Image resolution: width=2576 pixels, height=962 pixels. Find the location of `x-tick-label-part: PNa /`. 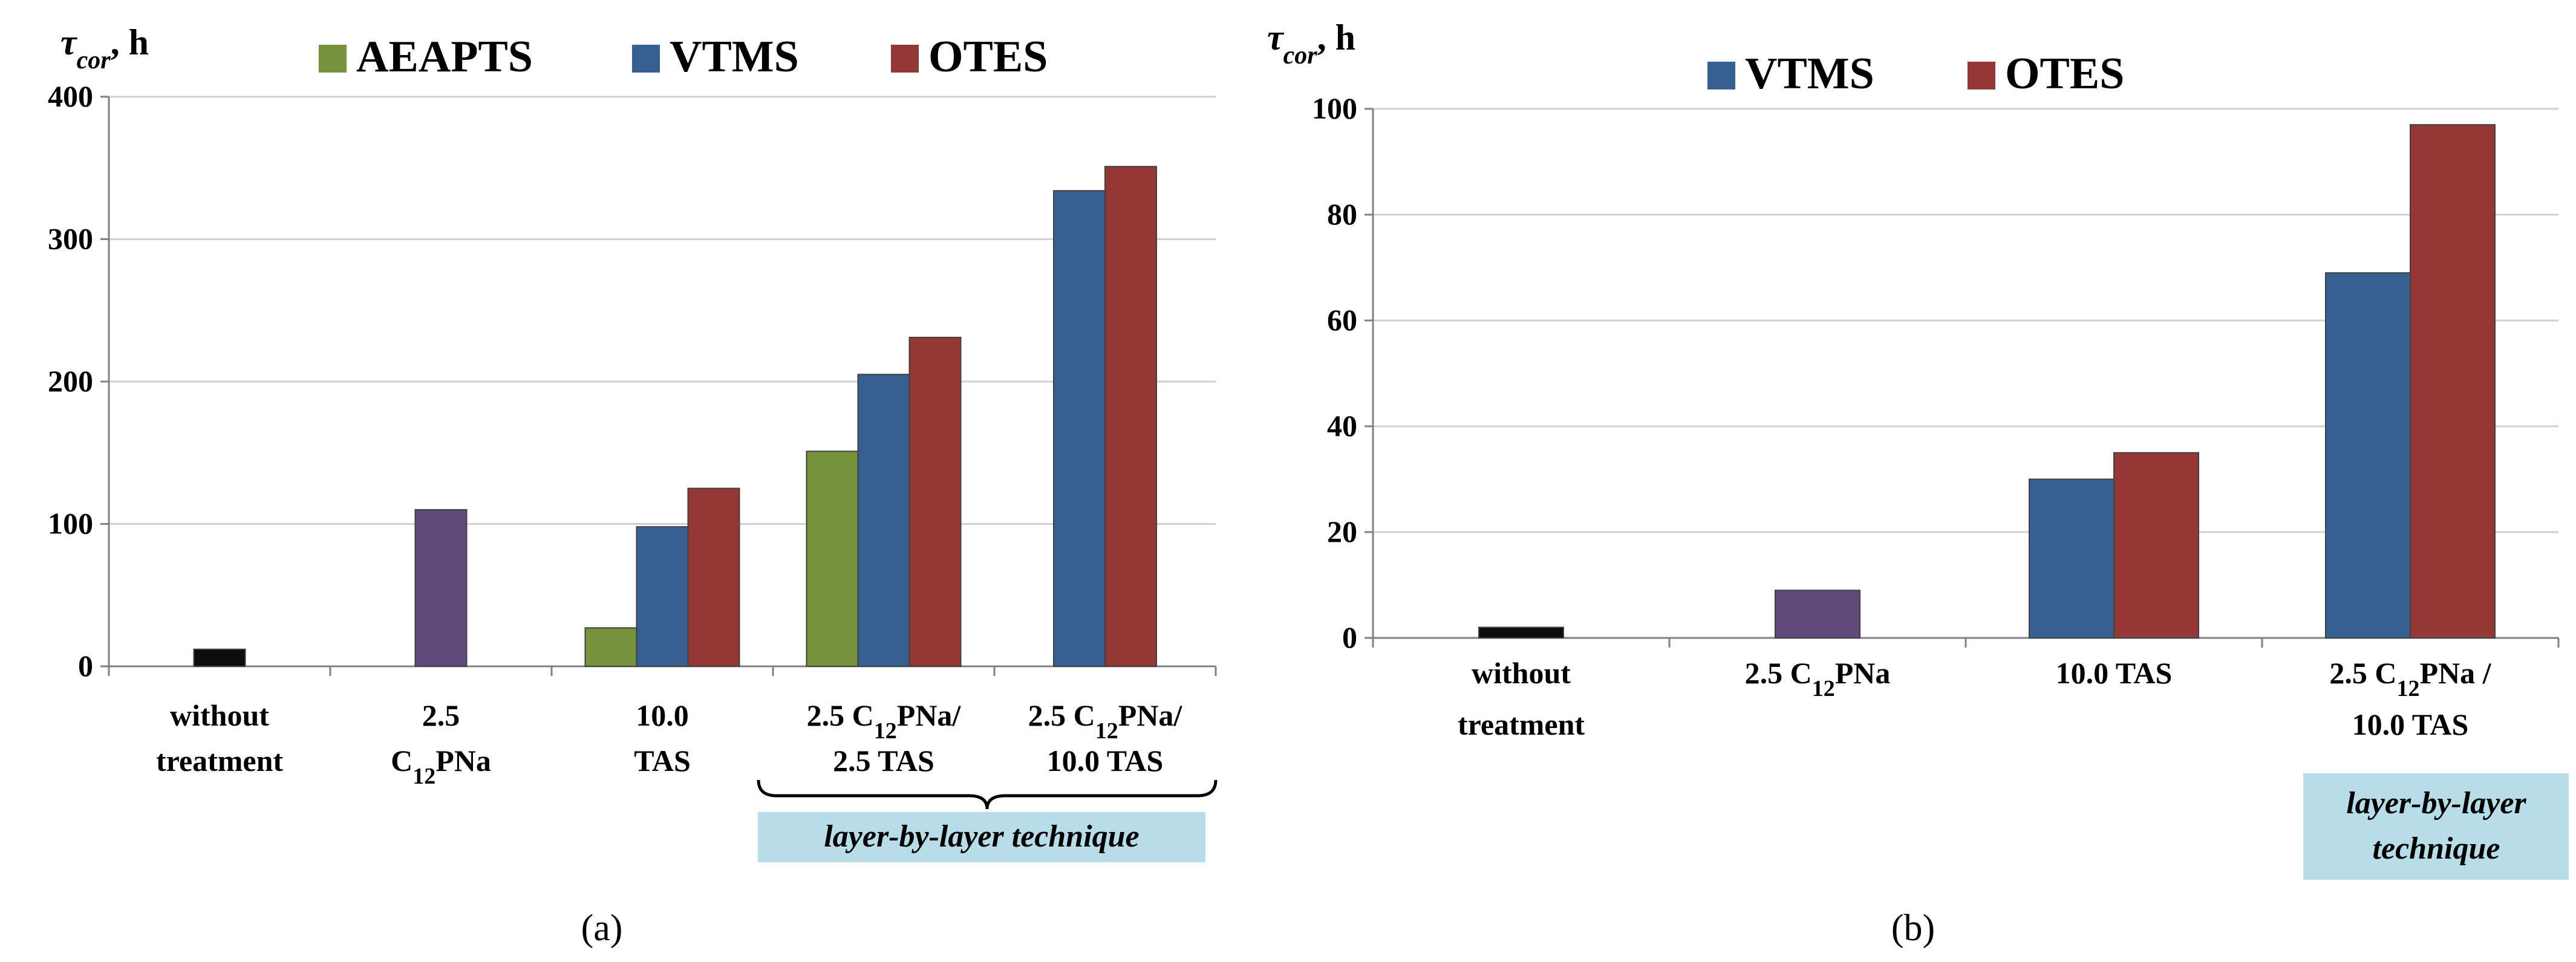

x-tick-label-part: PNa / is located at coordinates (2456, 673).